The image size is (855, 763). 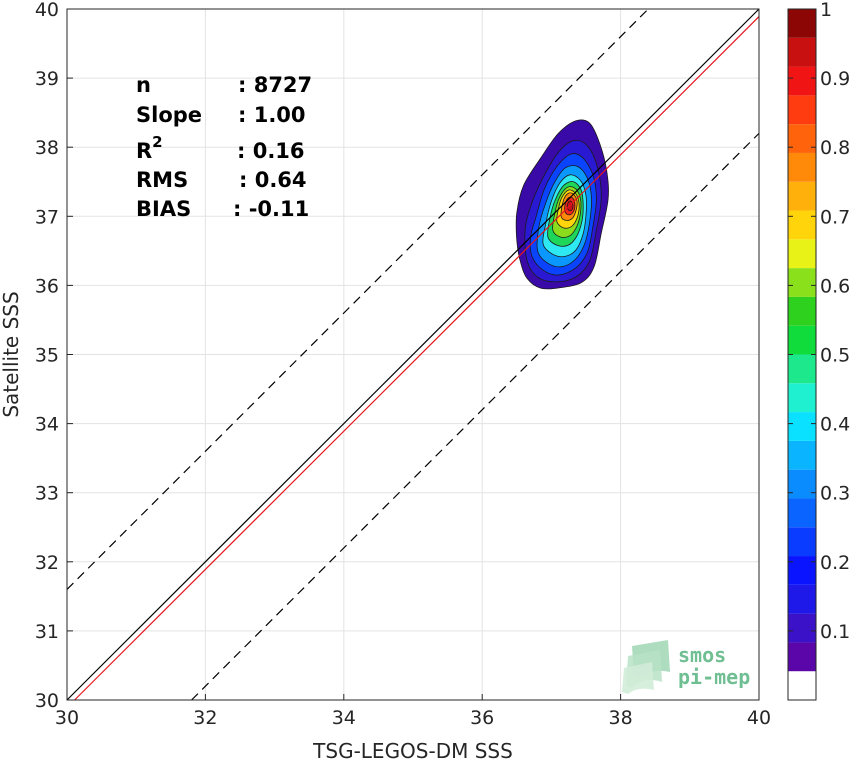 What do you see at coordinates (638, 678) in the screenshot?
I see `logo-wave-front` at bounding box center [638, 678].